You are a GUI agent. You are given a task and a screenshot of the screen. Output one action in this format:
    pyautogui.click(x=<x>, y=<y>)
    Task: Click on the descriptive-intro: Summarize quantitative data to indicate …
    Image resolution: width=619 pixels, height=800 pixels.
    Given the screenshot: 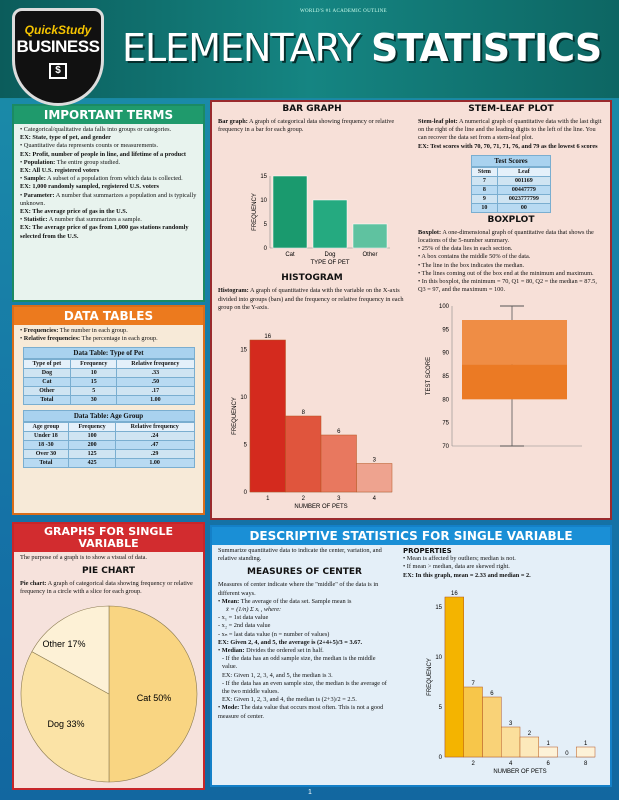 What is the action you would take?
    pyautogui.click(x=300, y=555)
    